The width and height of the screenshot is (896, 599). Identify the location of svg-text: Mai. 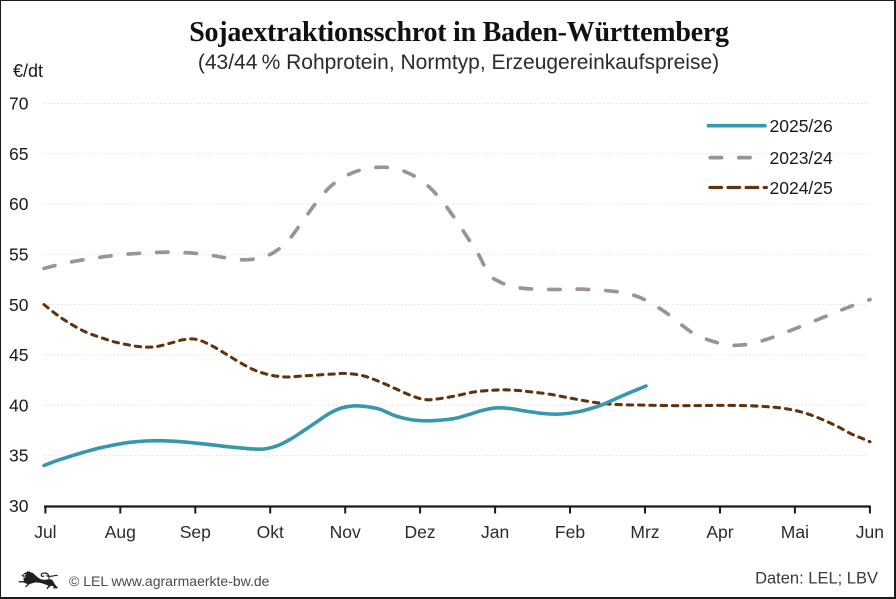
(795, 532).